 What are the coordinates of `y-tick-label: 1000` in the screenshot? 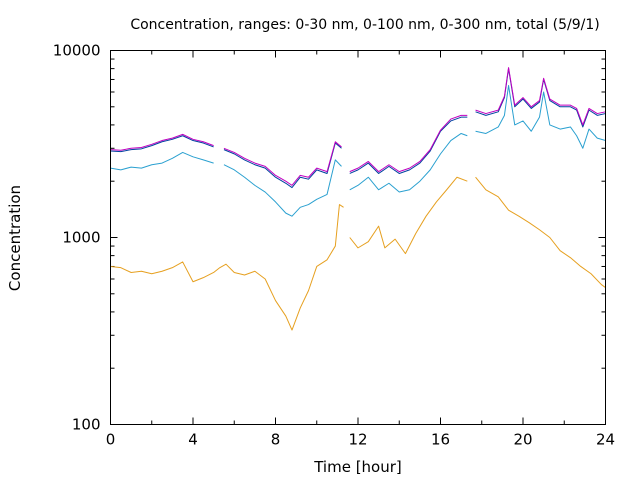 It's located at (81, 238).